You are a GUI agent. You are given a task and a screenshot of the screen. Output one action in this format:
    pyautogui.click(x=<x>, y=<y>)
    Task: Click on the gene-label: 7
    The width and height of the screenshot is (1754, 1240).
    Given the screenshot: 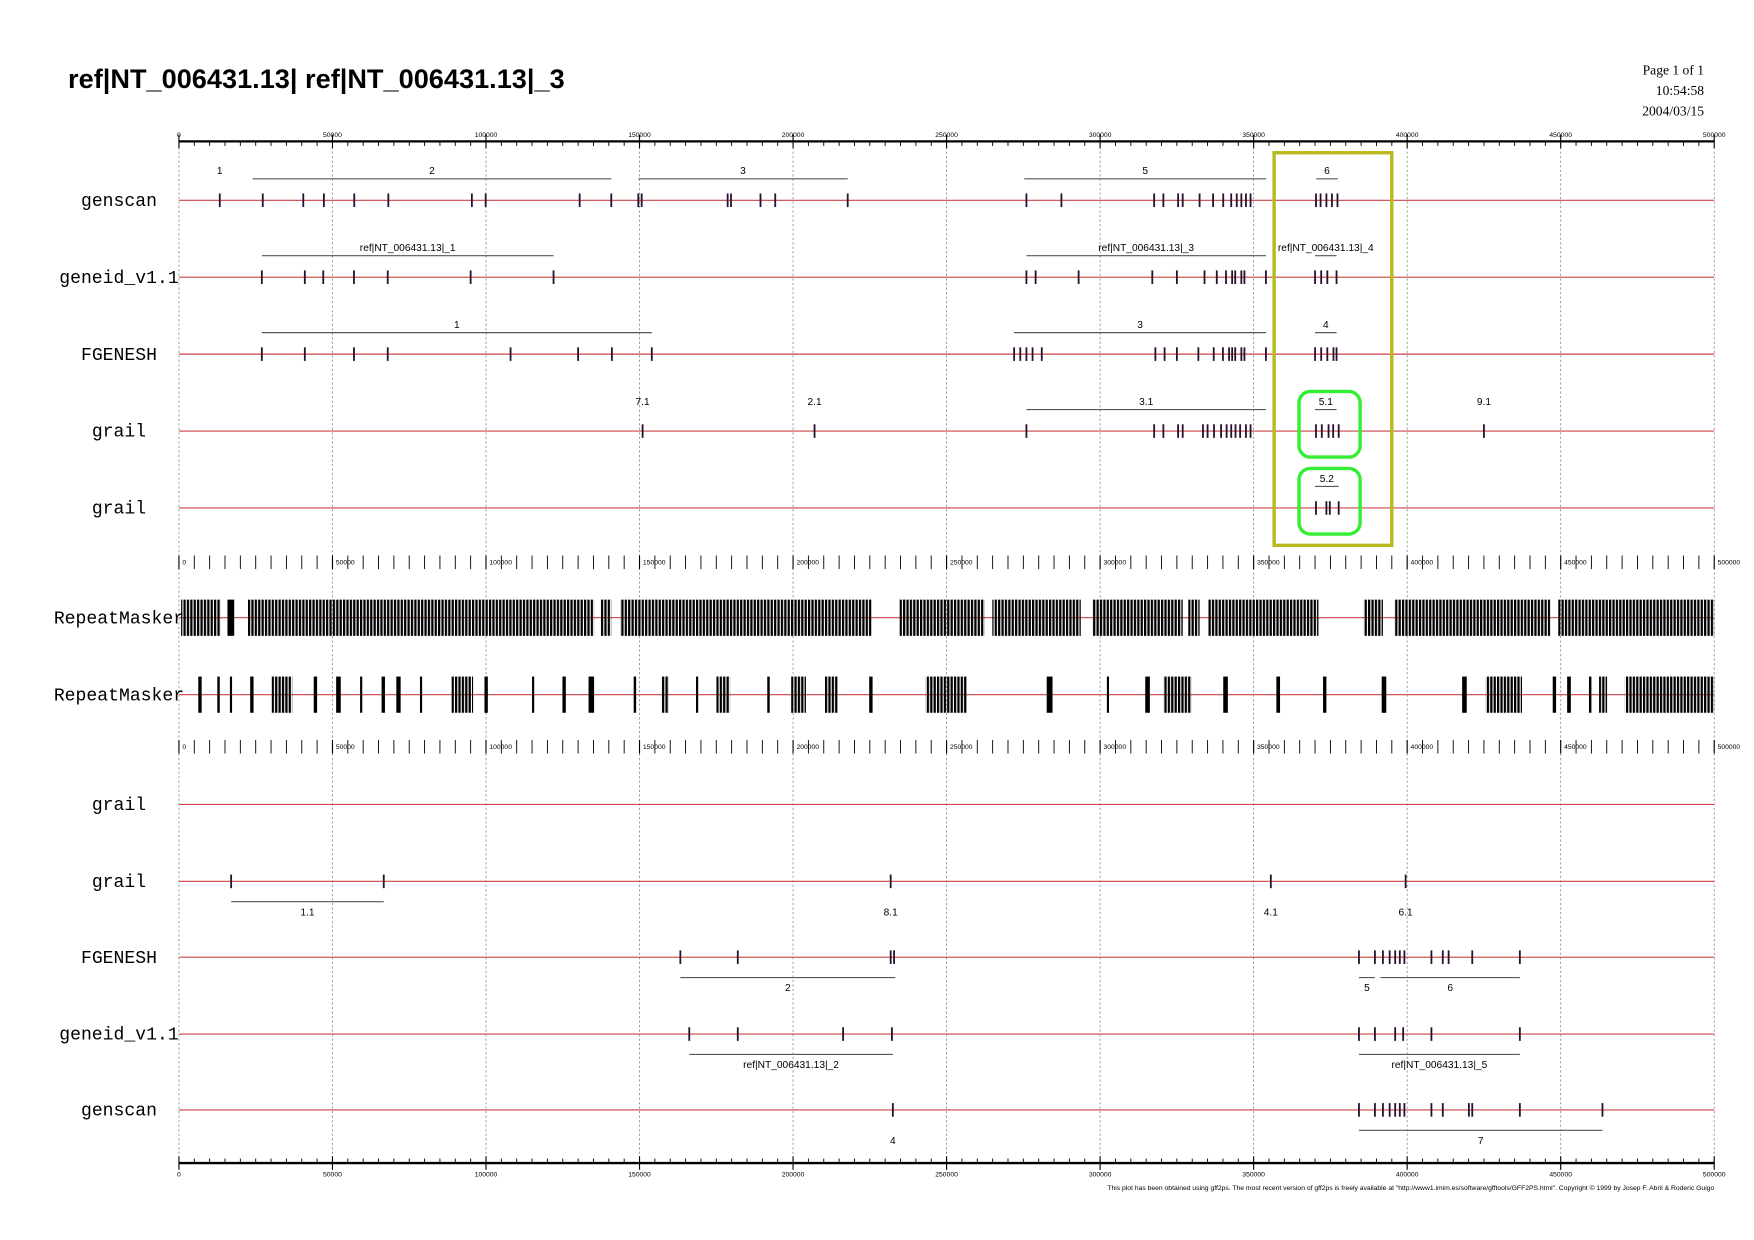 What is the action you would take?
    pyautogui.click(x=1481, y=1141)
    